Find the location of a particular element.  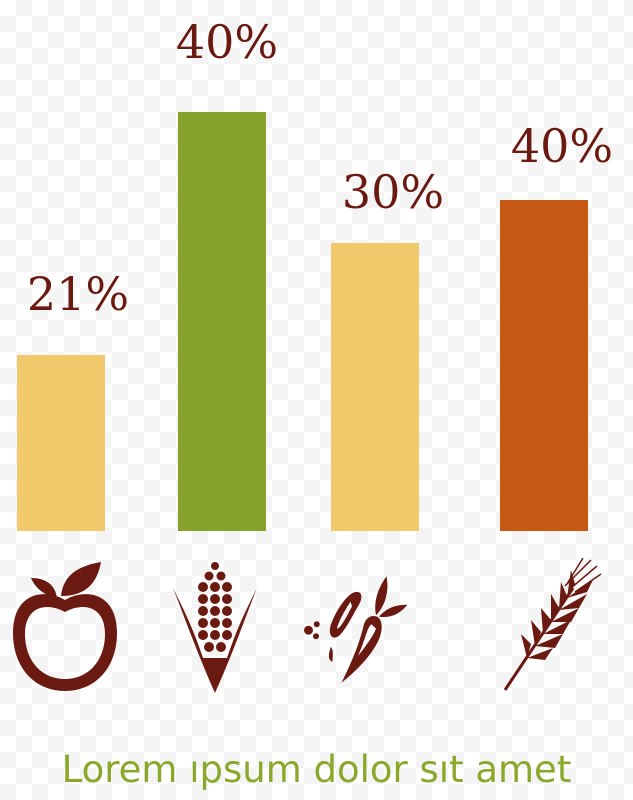

corn-icon is located at coordinates (215, 627).